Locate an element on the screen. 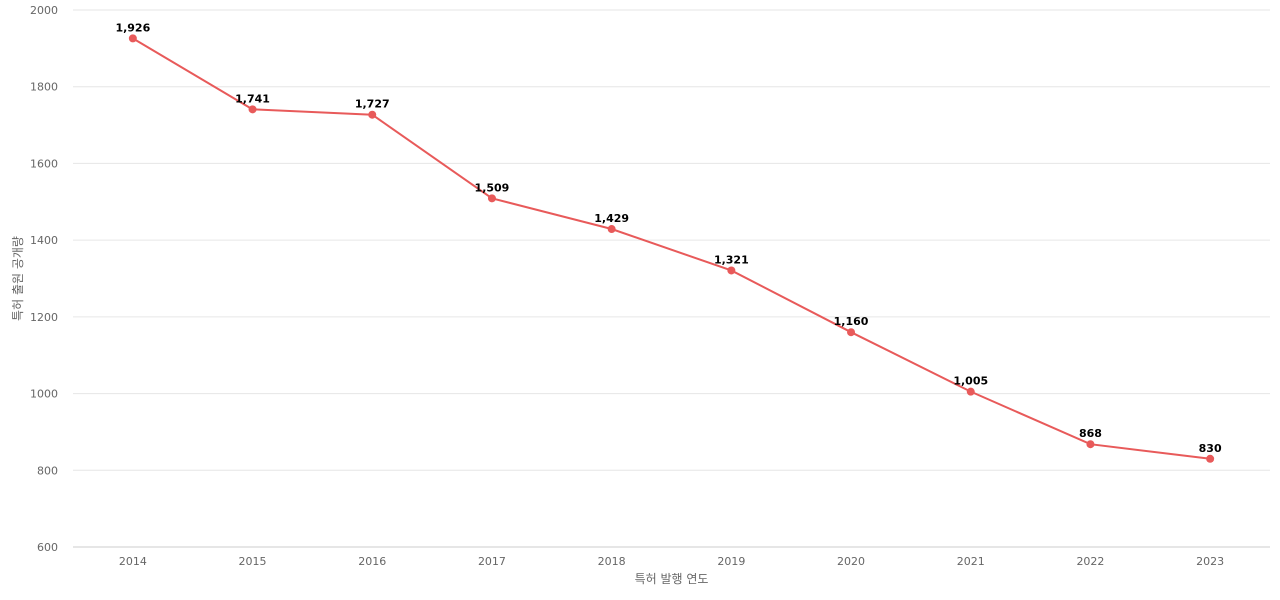 This screenshot has width=1280, height=600. x-tick-label: 2014 is located at coordinates (133, 561).